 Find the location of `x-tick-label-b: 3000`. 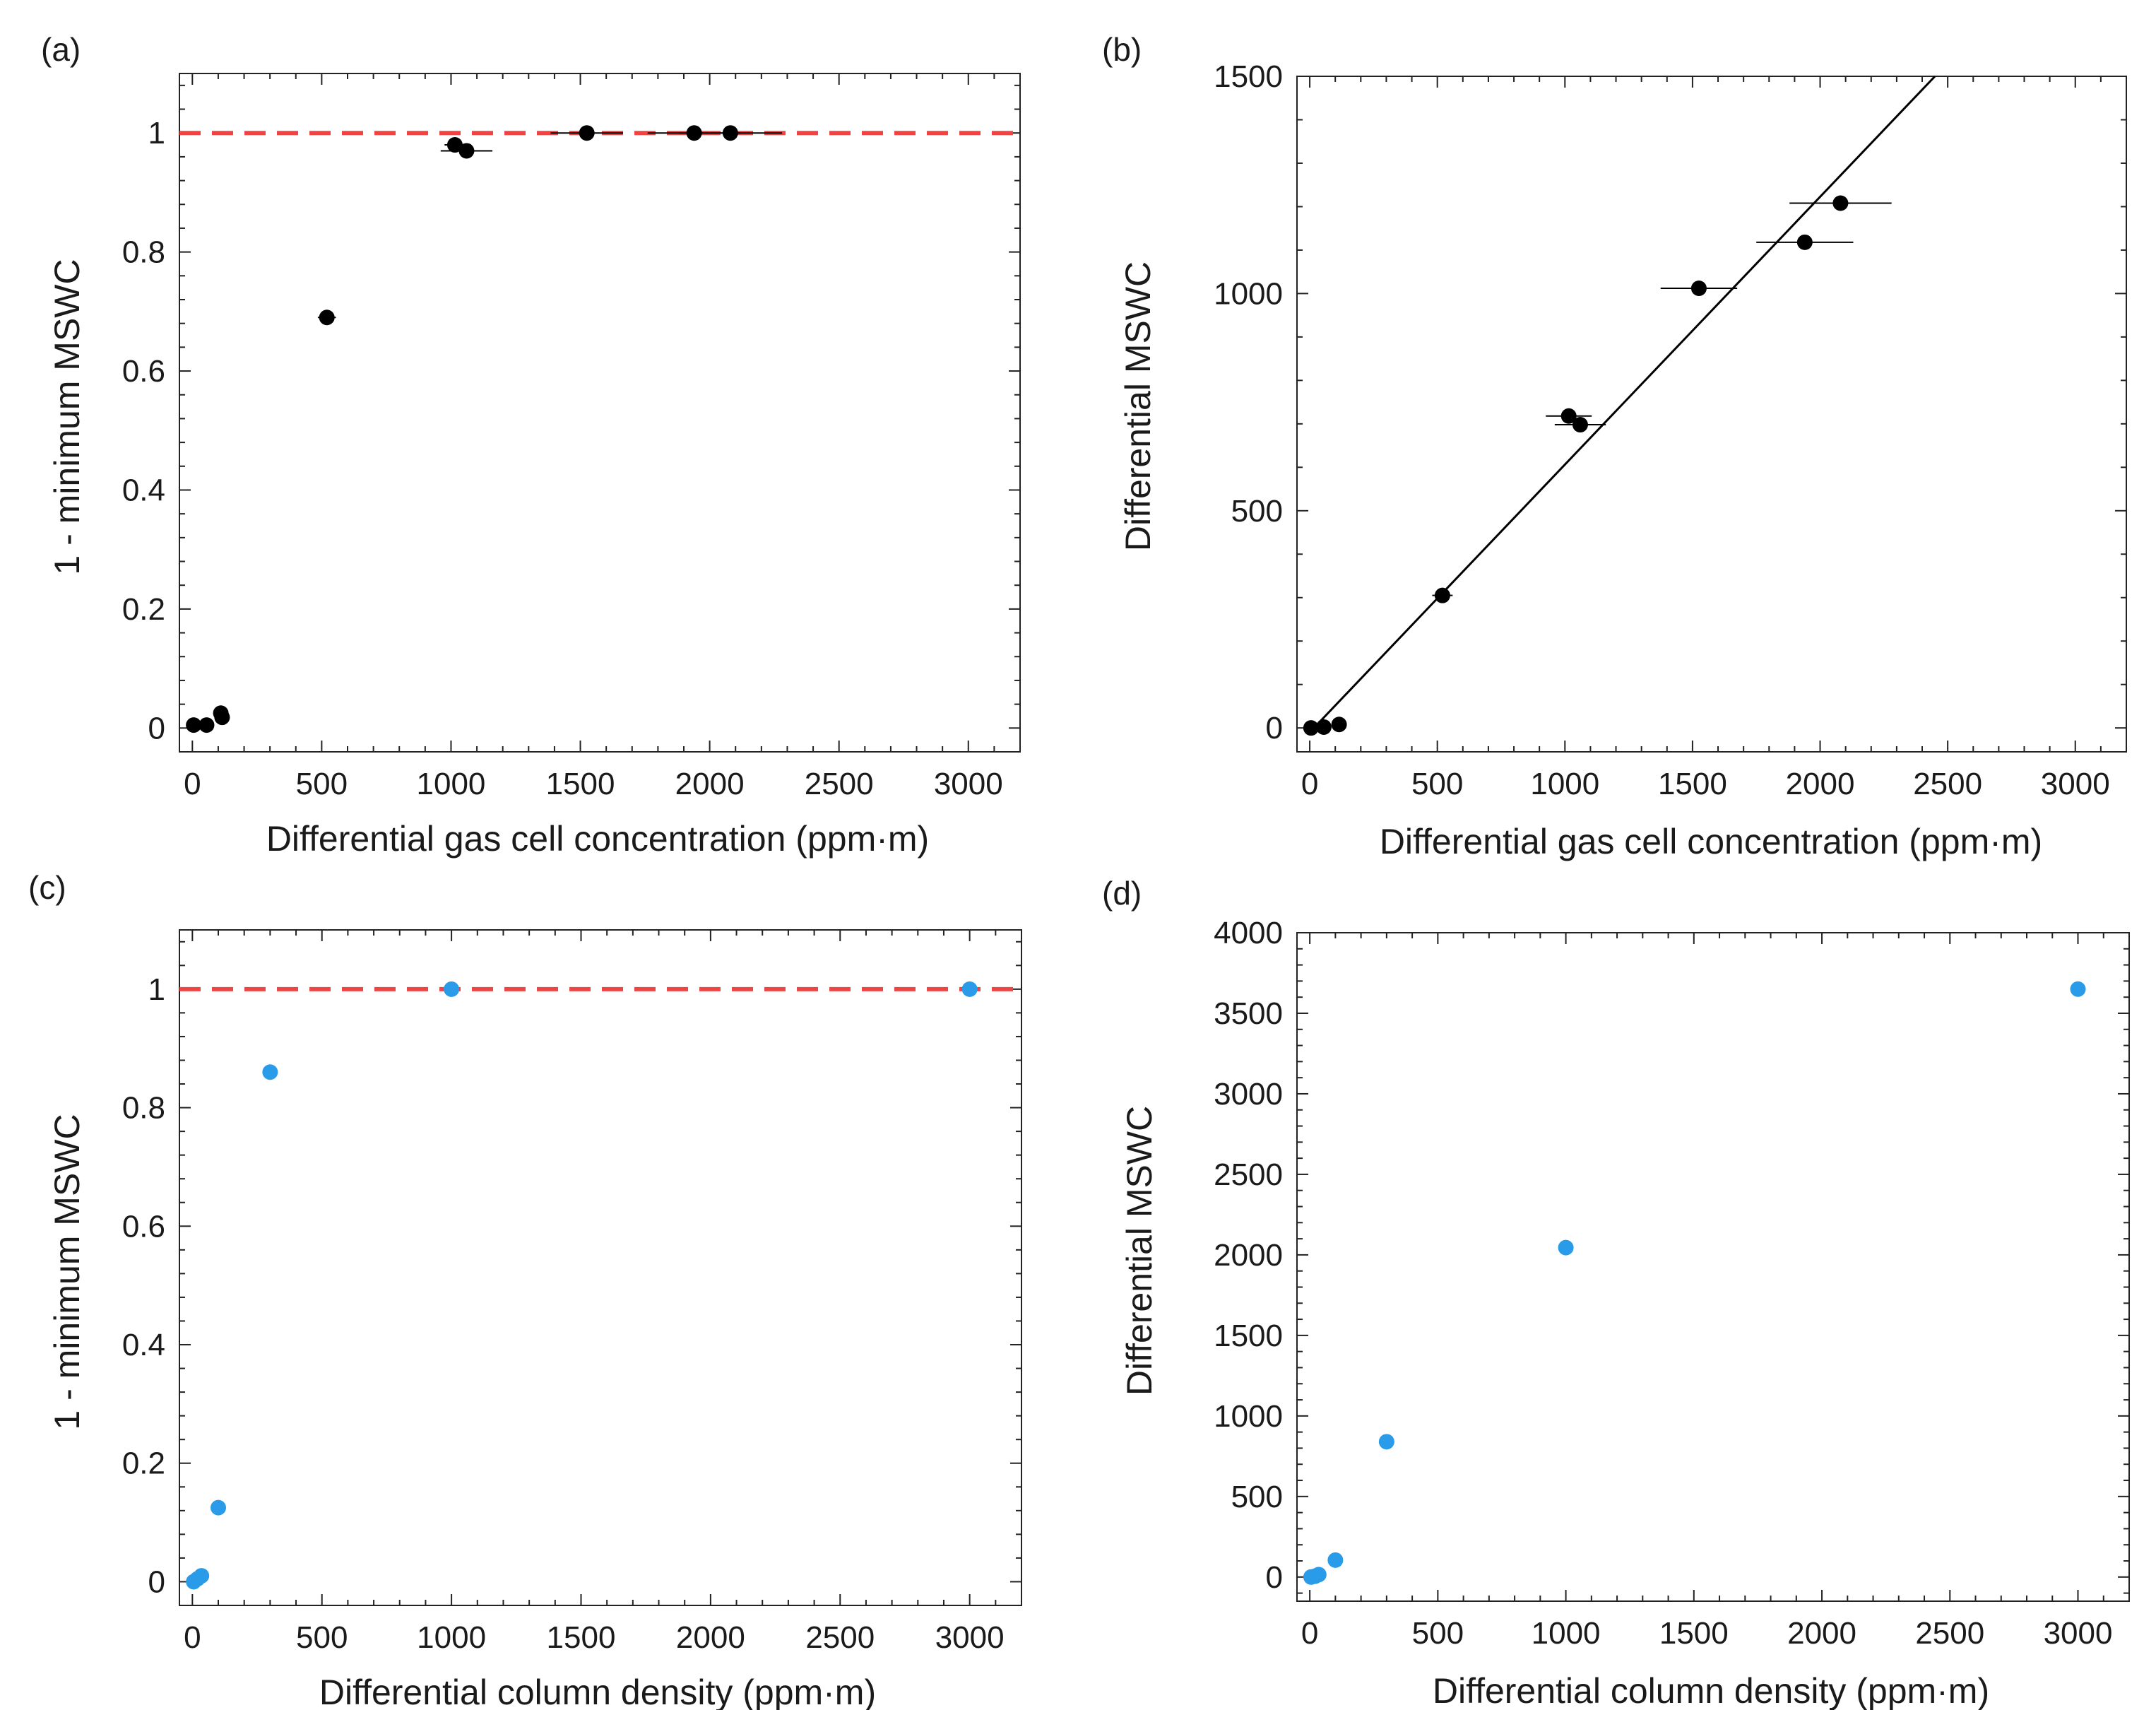

x-tick-label-b: 3000 is located at coordinates (2075, 784).